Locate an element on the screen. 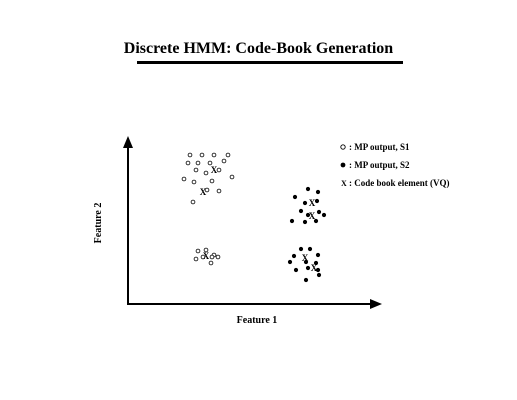 This screenshot has width=517, height=400. legend-filled-circle-marker is located at coordinates (343, 165).